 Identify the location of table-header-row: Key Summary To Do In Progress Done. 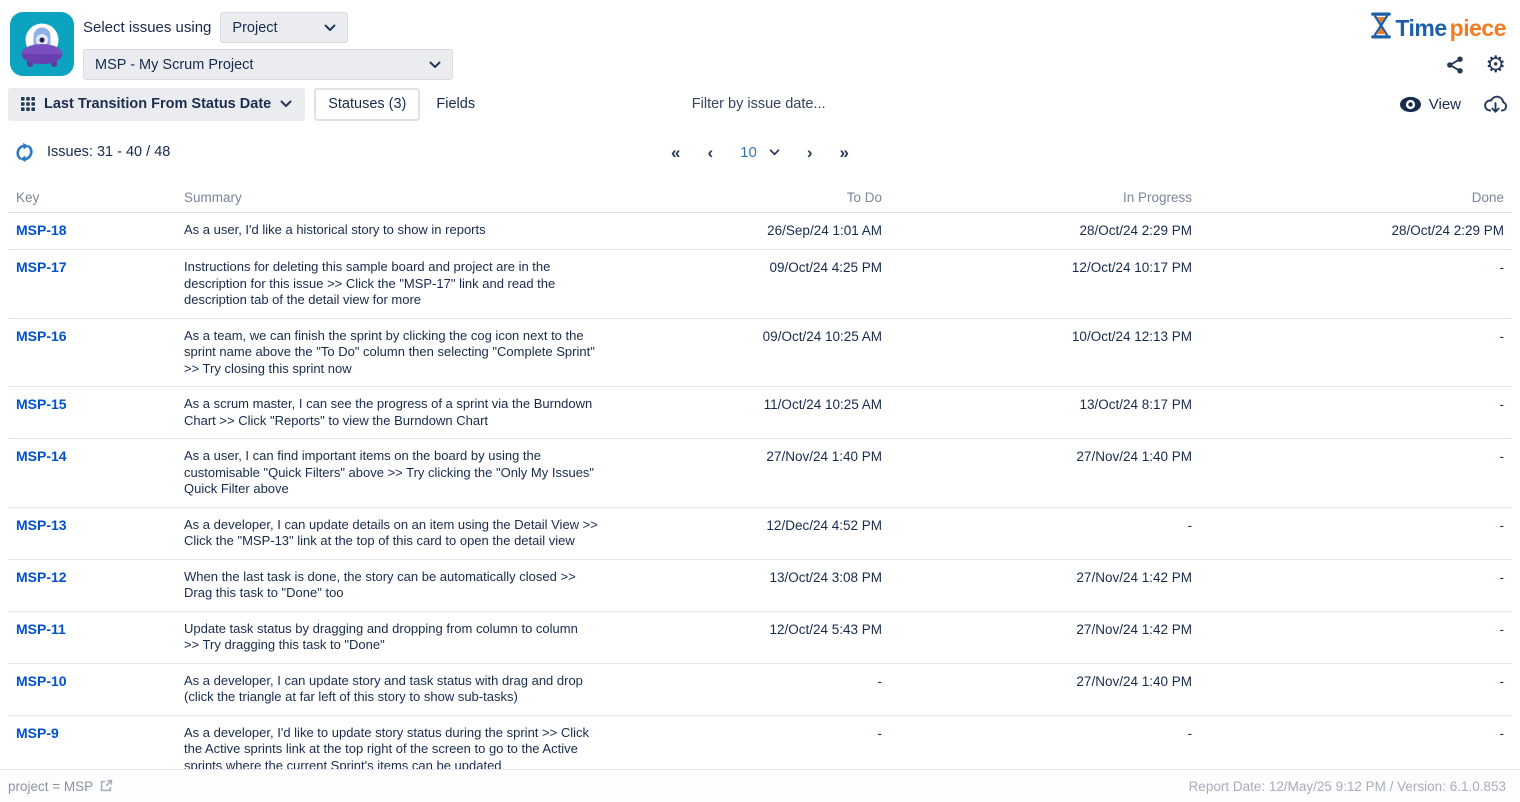
(760, 195).